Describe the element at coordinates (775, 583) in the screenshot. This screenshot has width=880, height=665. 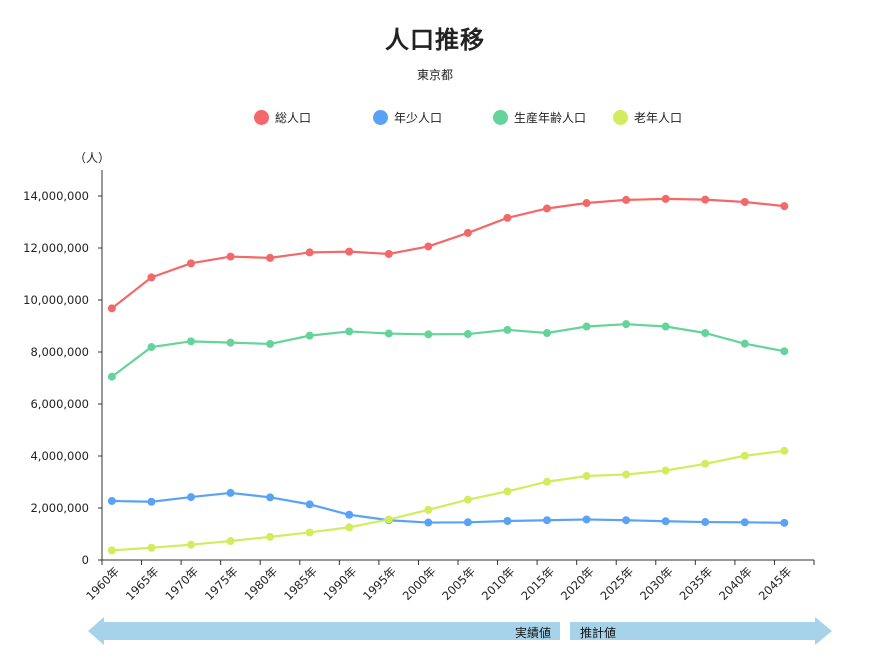
I see `x-tick-label: 2045年` at that location.